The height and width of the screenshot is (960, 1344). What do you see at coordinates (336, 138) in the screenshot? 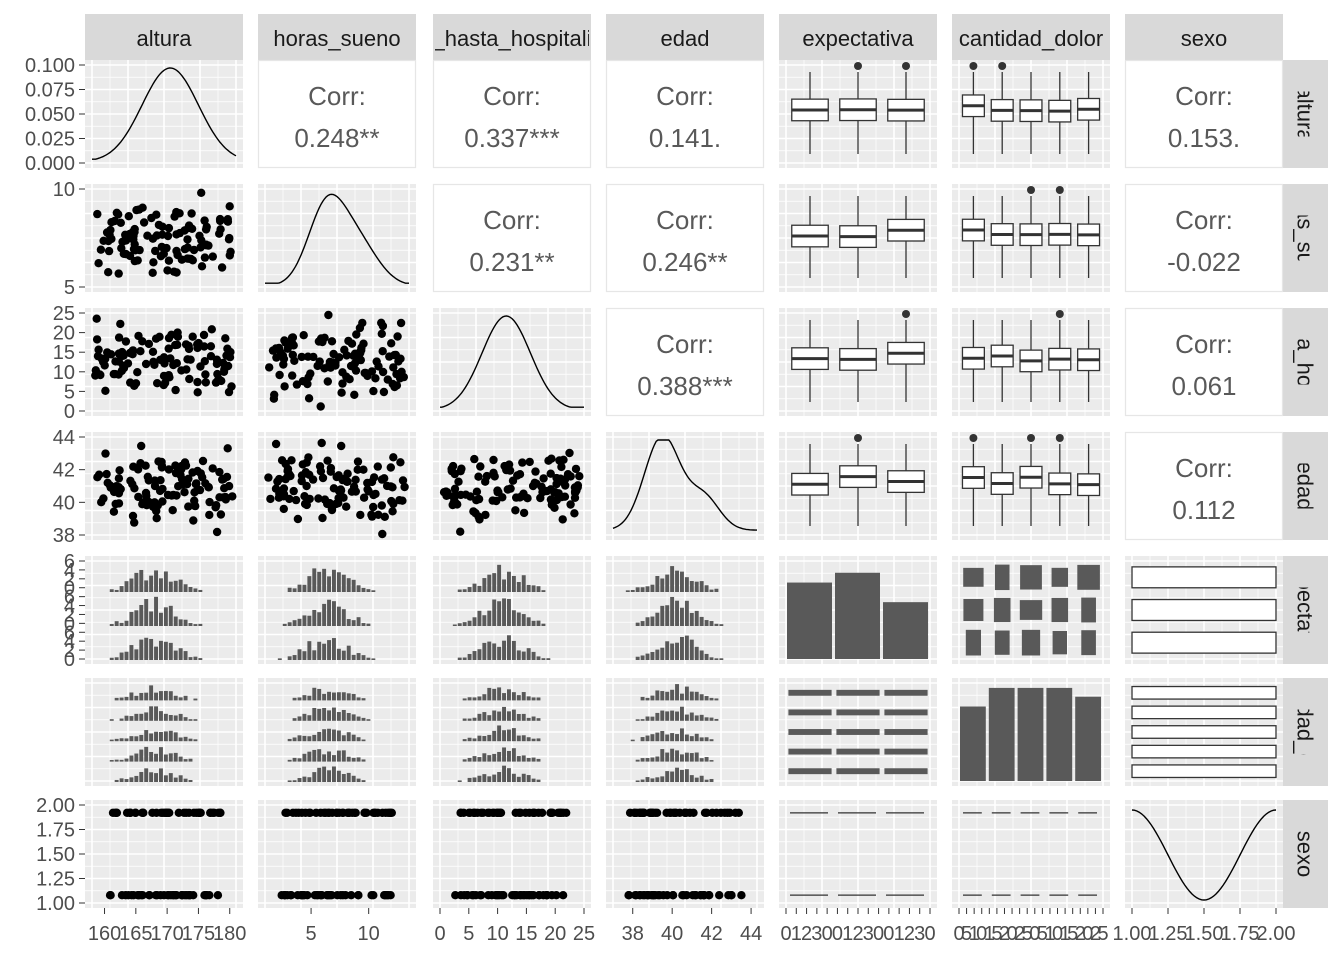
I see `corr-value: 0.248**` at bounding box center [336, 138].